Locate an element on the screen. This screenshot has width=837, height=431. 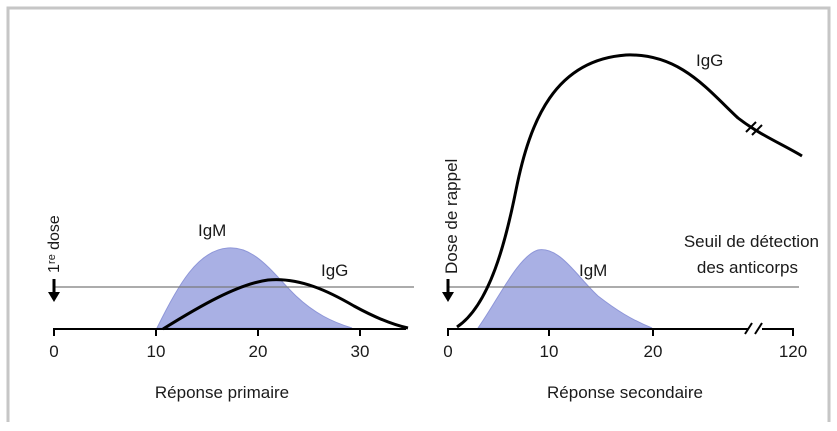
threshold-label-line2: des anticorps is located at coordinates (747, 267).